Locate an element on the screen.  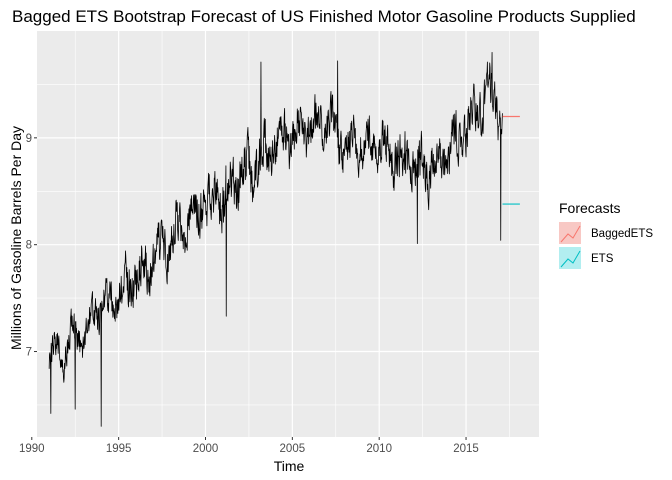
x-tick-label: 1995 is located at coordinates (119, 449).